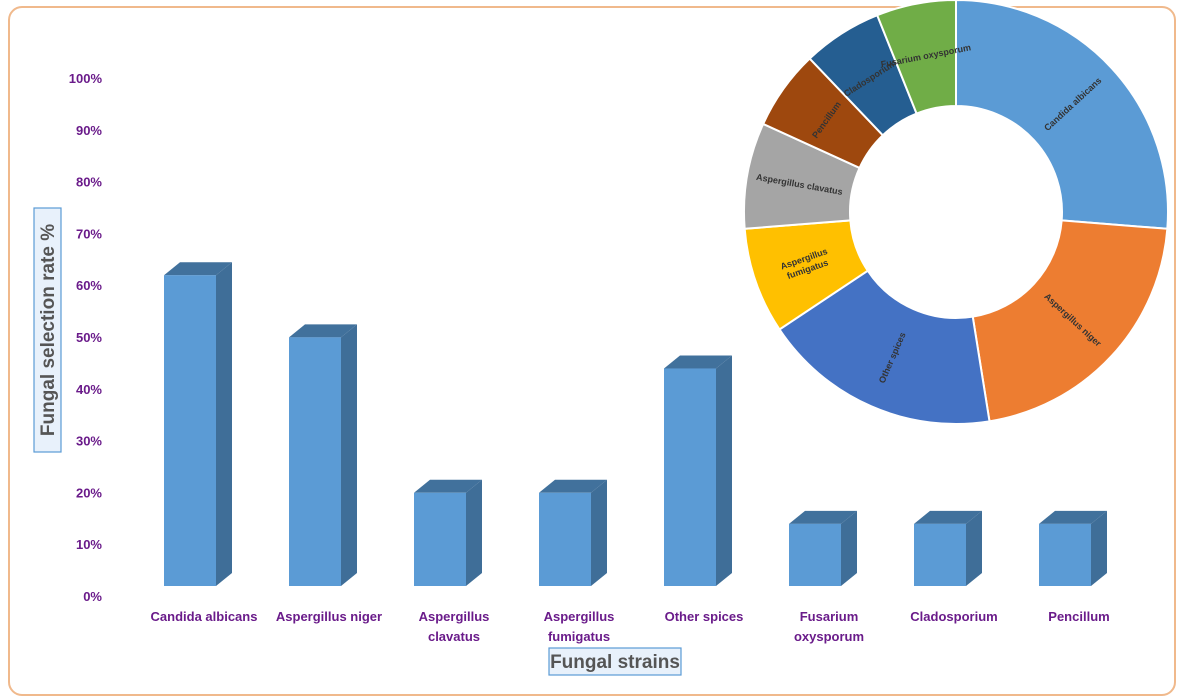 Image resolution: width=1179 pixels, height=696 pixels. I want to click on y-axis-title-box, so click(47, 330).